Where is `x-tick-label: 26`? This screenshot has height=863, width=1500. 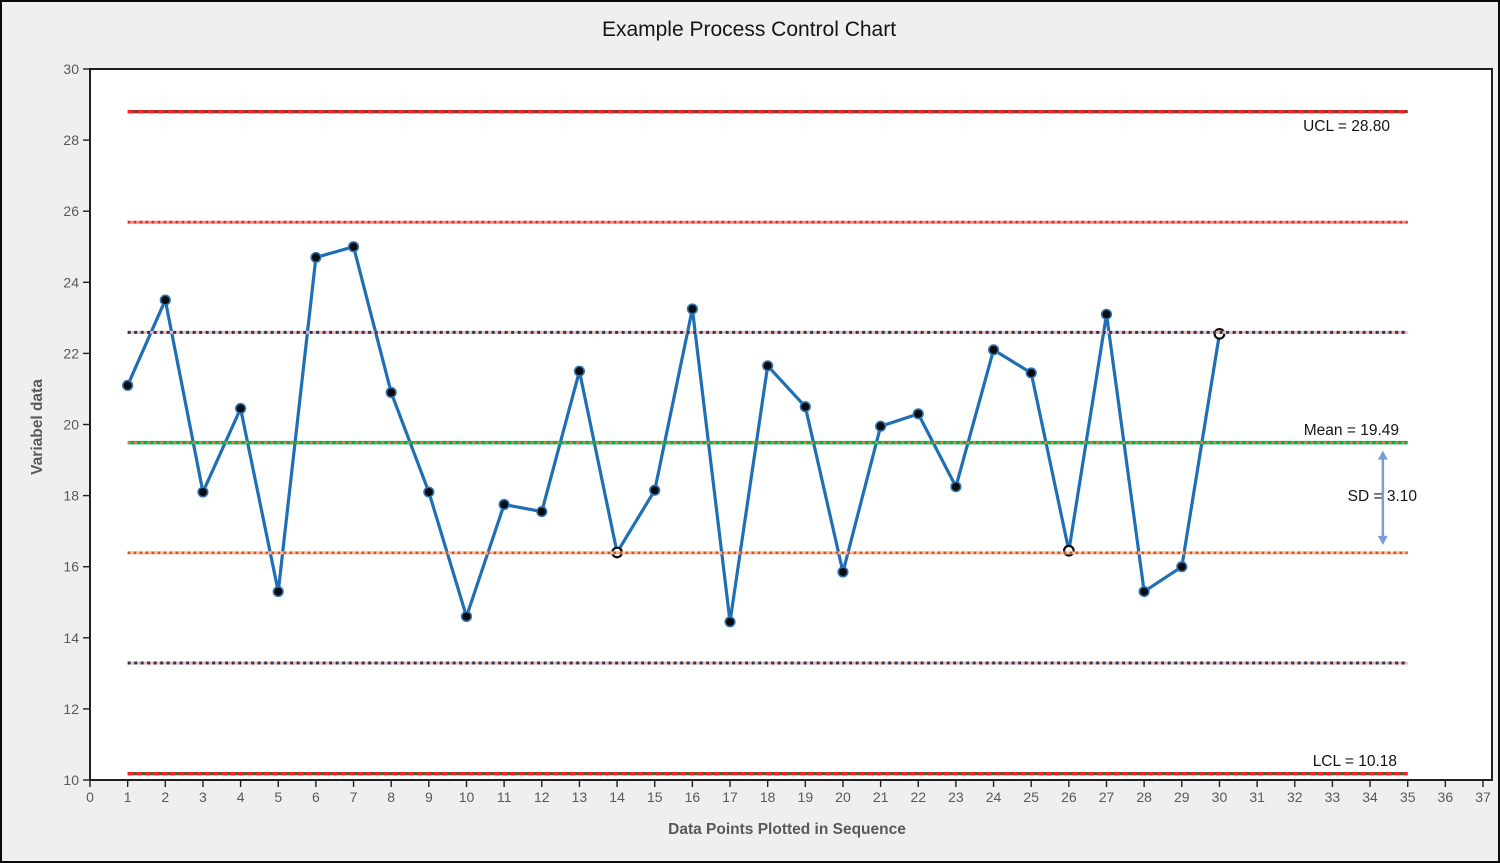
x-tick-label: 26 is located at coordinates (1069, 797).